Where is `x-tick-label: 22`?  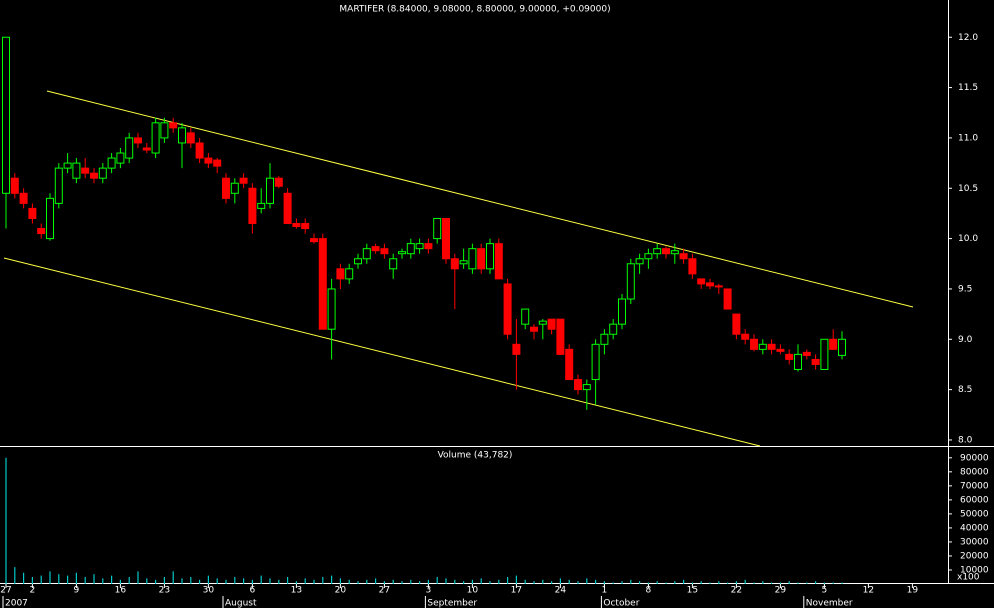 x-tick-label: 22 is located at coordinates (736, 591).